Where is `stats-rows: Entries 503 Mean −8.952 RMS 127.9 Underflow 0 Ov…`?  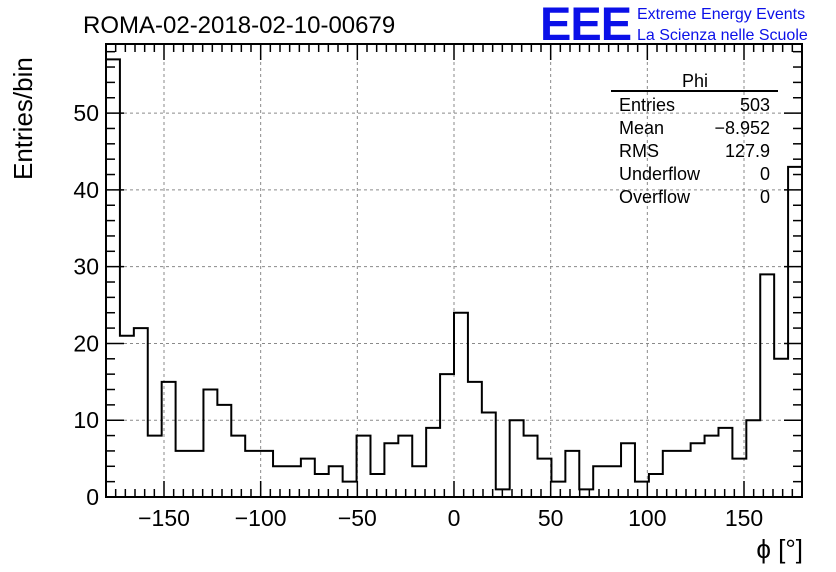
stats-rows: Entries 503 Mean −8.952 RMS 127.9 Underflow 0 Ov… is located at coordinates (694, 151).